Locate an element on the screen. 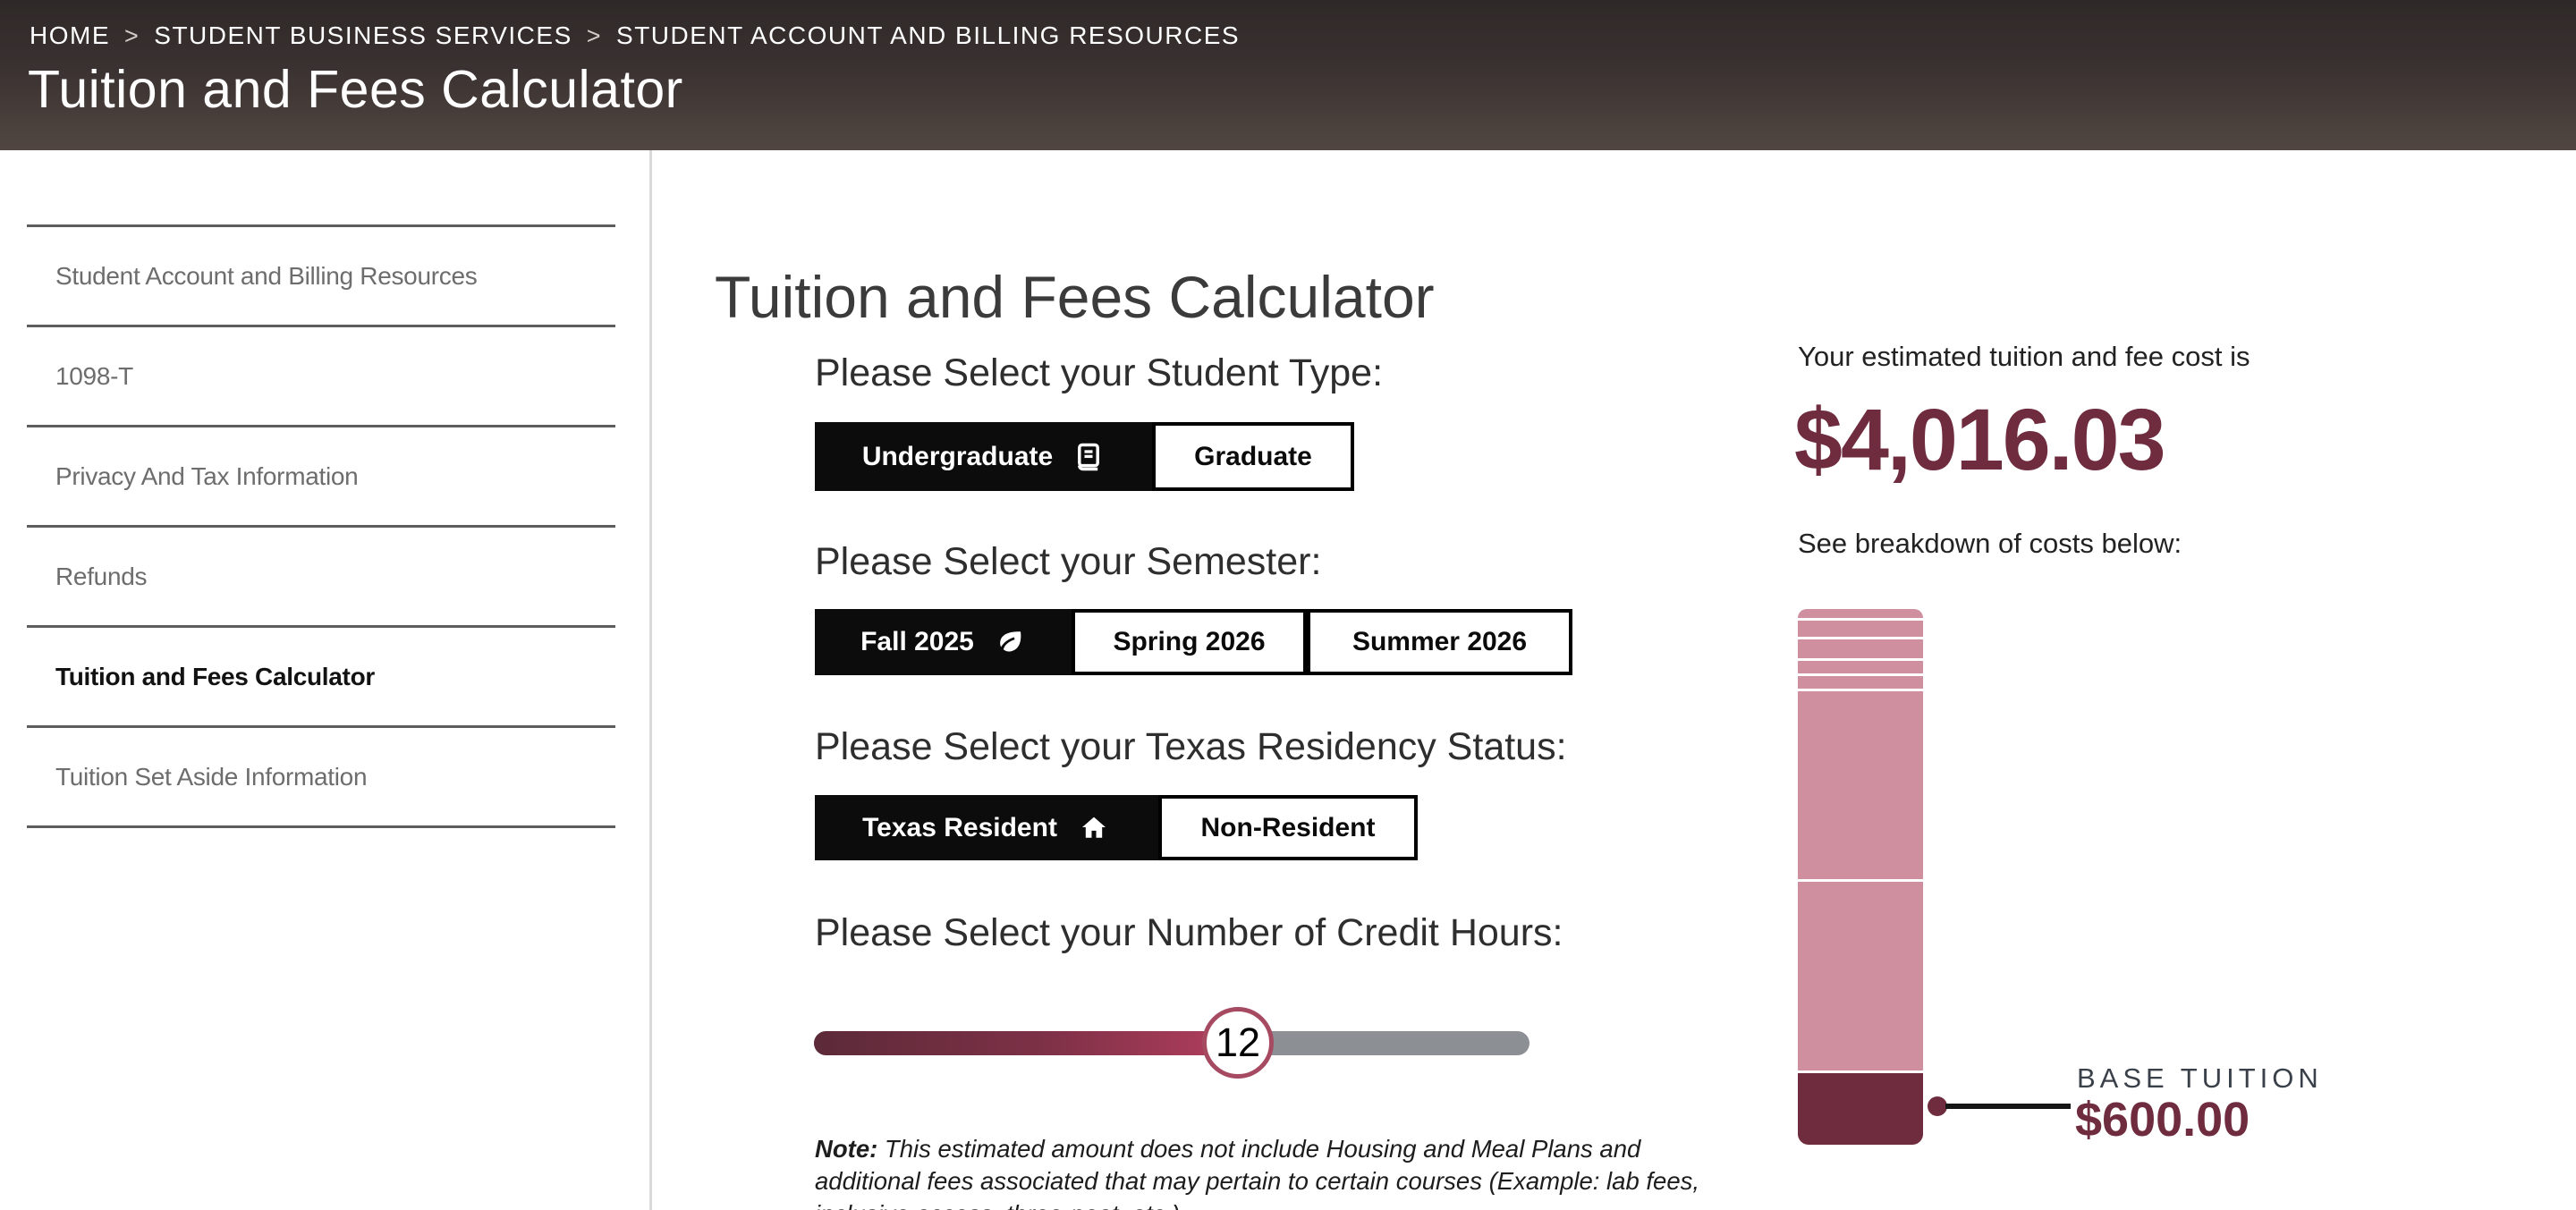 The height and width of the screenshot is (1210, 2576). sidebar-item-tuition-calculator: Tuition and Fees Calculator is located at coordinates (321, 675).